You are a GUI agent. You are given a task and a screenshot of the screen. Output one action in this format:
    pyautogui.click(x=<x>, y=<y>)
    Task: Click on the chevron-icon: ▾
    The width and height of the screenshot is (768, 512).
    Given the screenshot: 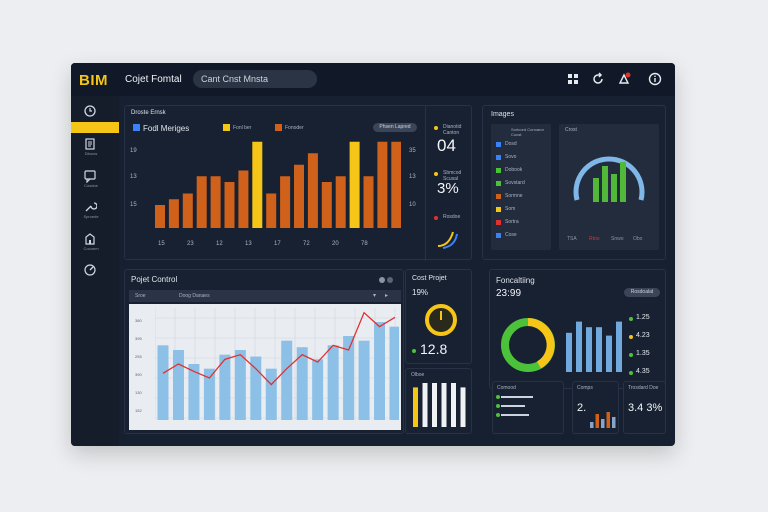 What is the action you would take?
    pyautogui.click(x=375, y=296)
    